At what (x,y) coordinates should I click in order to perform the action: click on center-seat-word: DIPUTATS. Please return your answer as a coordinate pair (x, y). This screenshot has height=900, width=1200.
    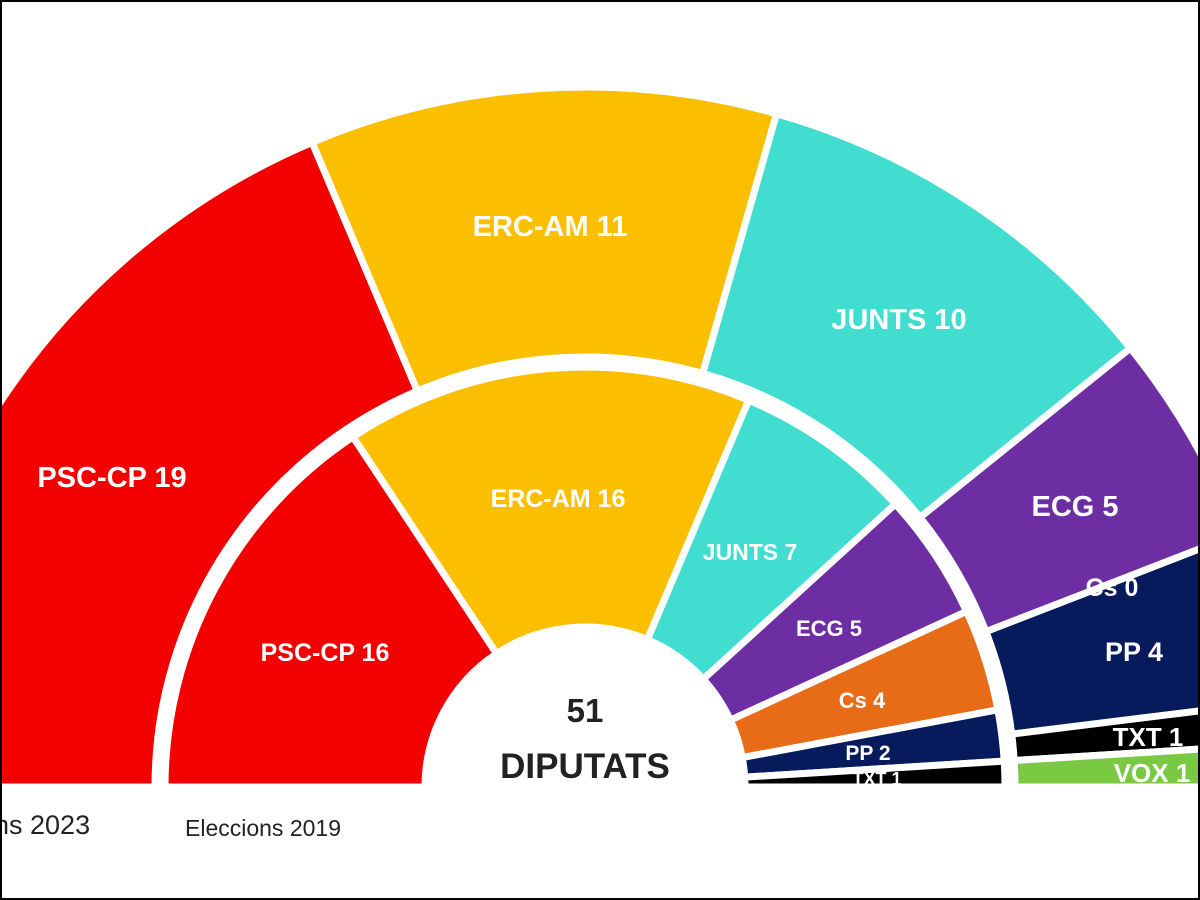
    Looking at the image, I should click on (585, 766).